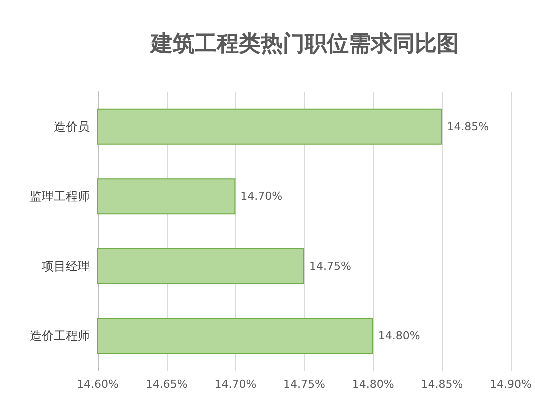 This screenshot has height=401, width=535. Describe the element at coordinates (305, 384) in the screenshot. I see `x-tick-label: 14.75%` at that location.